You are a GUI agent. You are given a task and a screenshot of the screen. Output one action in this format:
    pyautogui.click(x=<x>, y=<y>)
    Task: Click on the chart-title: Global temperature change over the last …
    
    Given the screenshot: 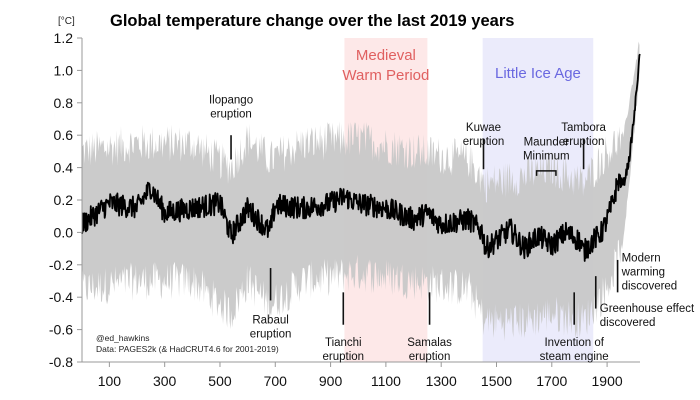 What is the action you would take?
    pyautogui.click(x=312, y=21)
    